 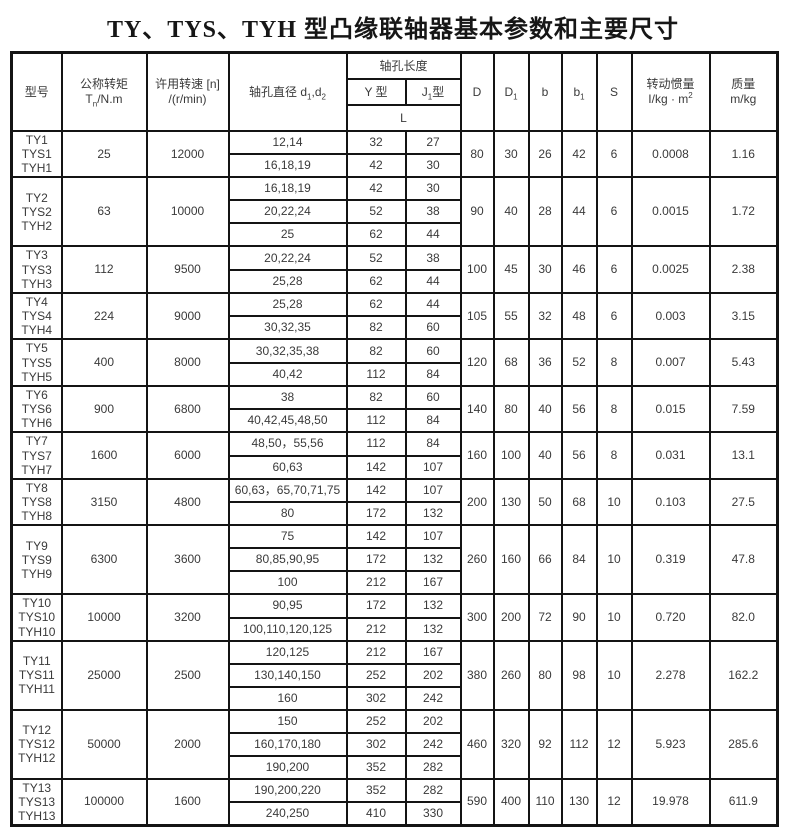 What do you see at coordinates (545, 744) in the screenshot?
I see `b-cell: 92` at bounding box center [545, 744].